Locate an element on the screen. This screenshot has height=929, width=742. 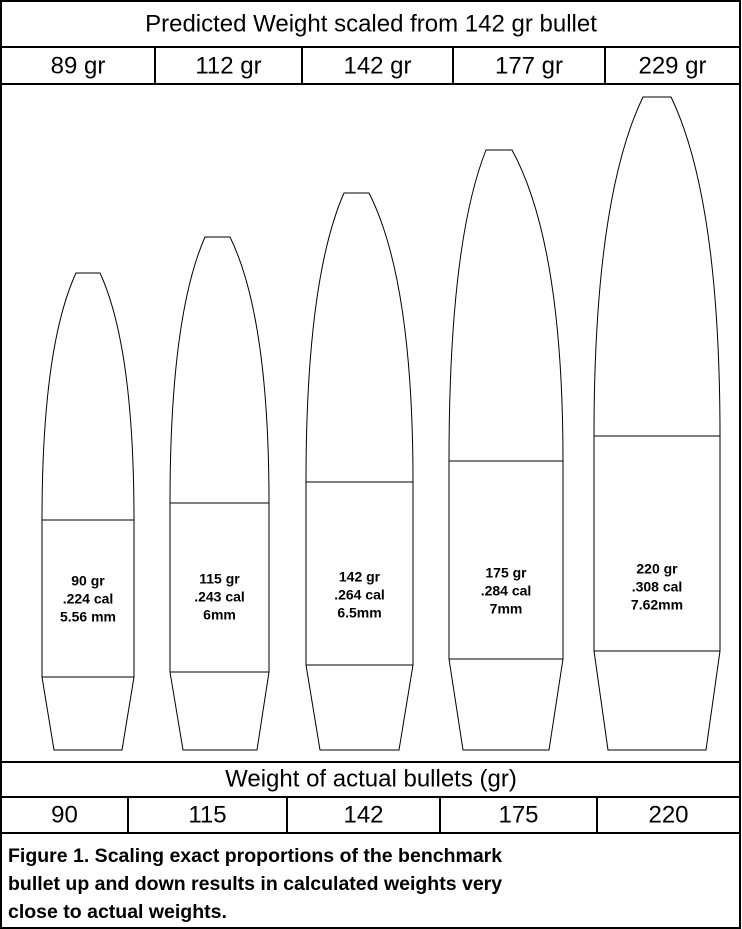
bullet-label: 7.62mm is located at coordinates (657, 605).